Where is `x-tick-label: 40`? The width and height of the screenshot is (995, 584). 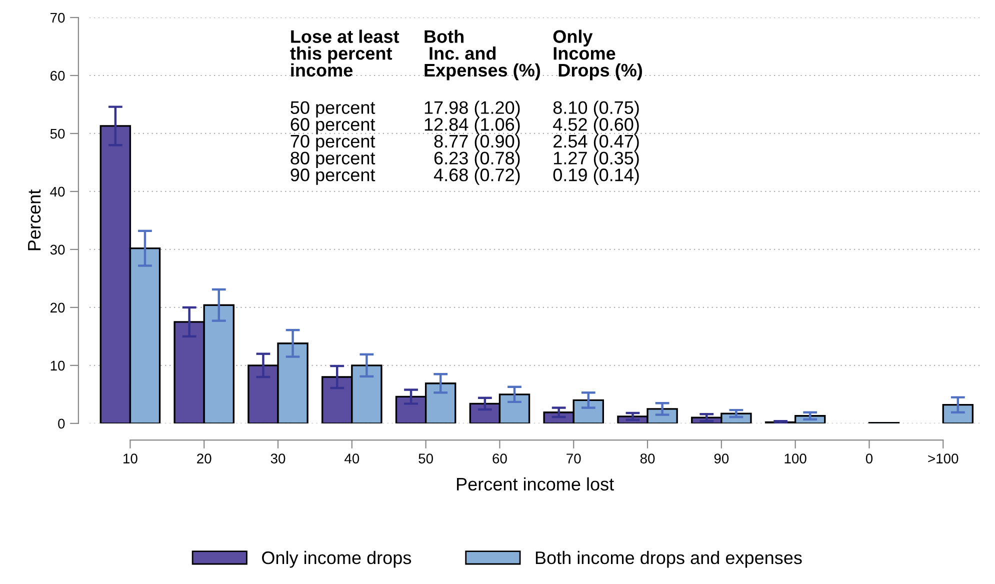 x-tick-label: 40 is located at coordinates (352, 459).